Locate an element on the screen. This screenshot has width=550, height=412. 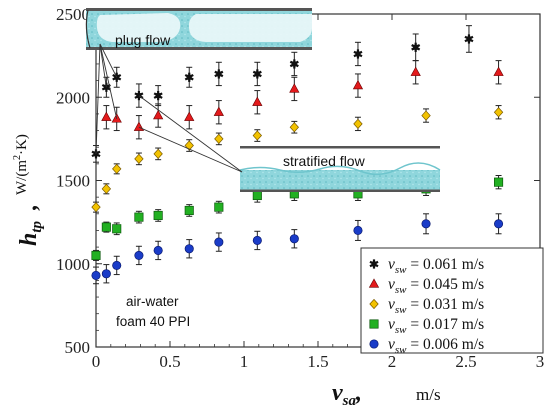
svg-text: vsa, is located at coordinates (347, 394).